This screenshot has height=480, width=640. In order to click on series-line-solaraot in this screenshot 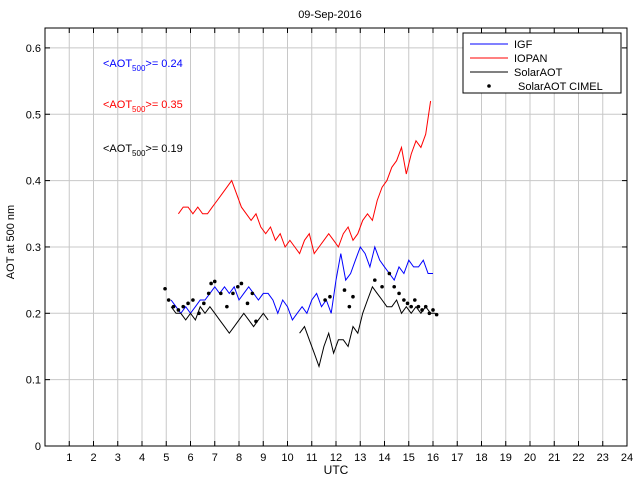, I will do `click(303, 327)`.